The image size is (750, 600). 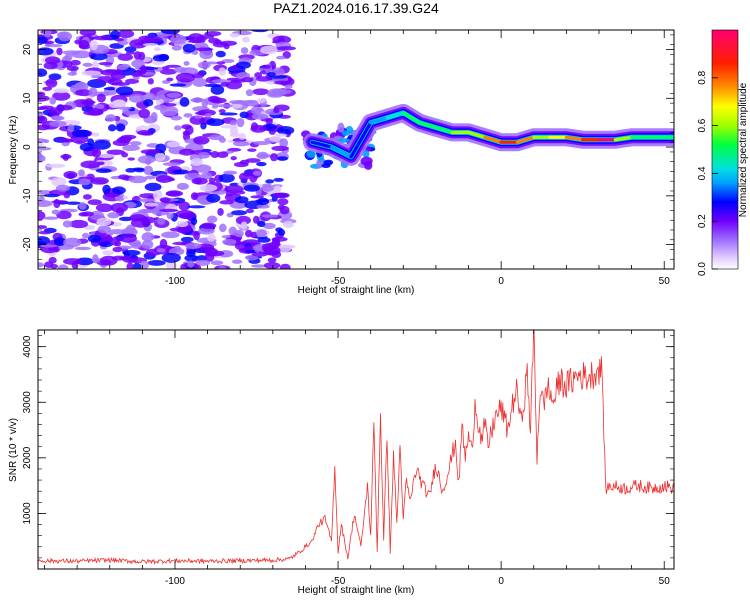 I want to click on spectrogram-x-tick-label: -50, so click(x=338, y=281).